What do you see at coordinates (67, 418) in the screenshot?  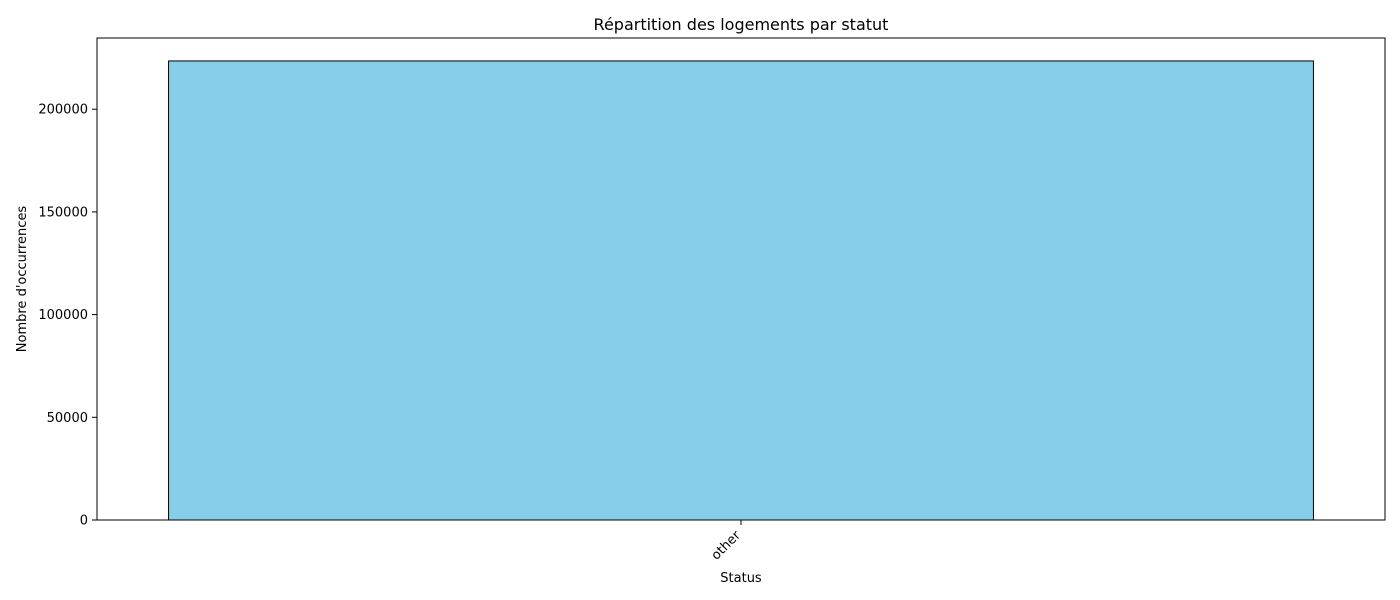 I see `y-tick-label: 50000` at bounding box center [67, 418].